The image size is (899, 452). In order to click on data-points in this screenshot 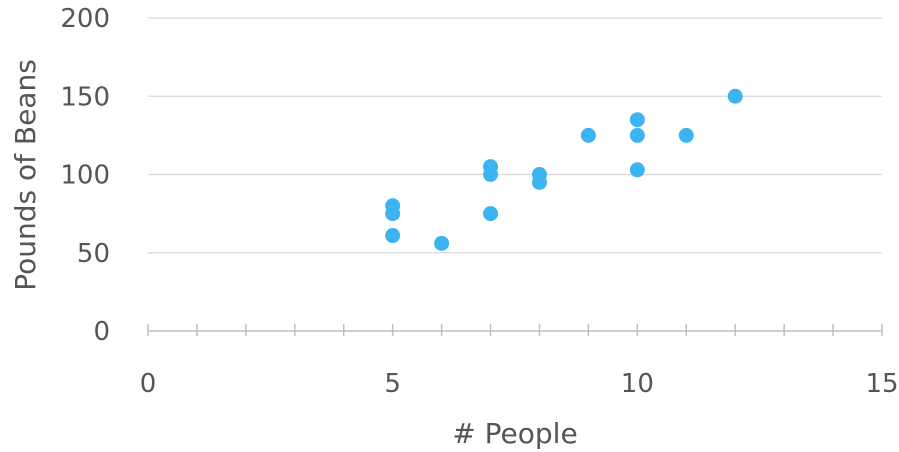, I will do `click(564, 169)`.